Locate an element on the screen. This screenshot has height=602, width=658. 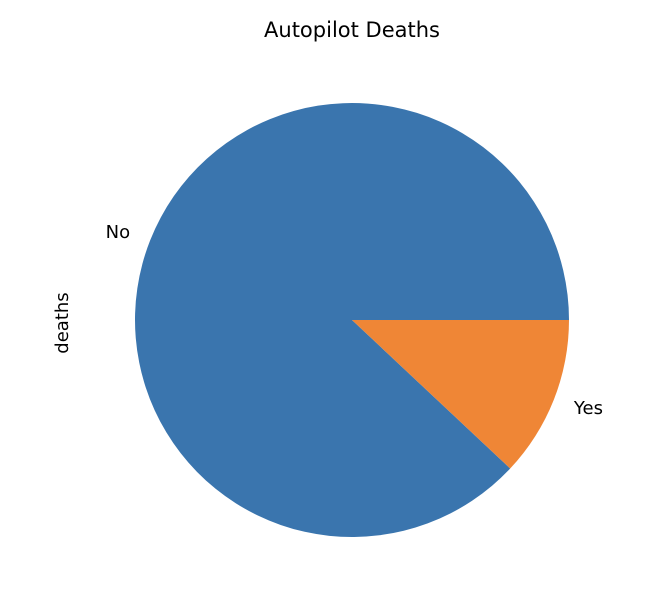
pie-slice-yes is located at coordinates (460, 394).